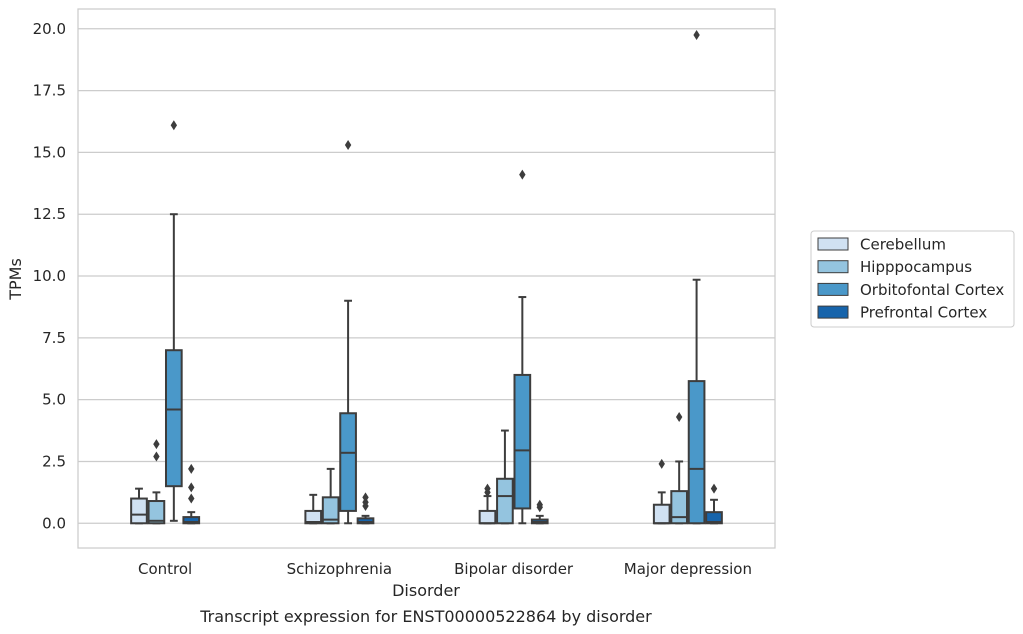 Image resolution: width=1023 pixels, height=634 pixels. I want to click on y-tick-label: 5.0, so click(54, 400).